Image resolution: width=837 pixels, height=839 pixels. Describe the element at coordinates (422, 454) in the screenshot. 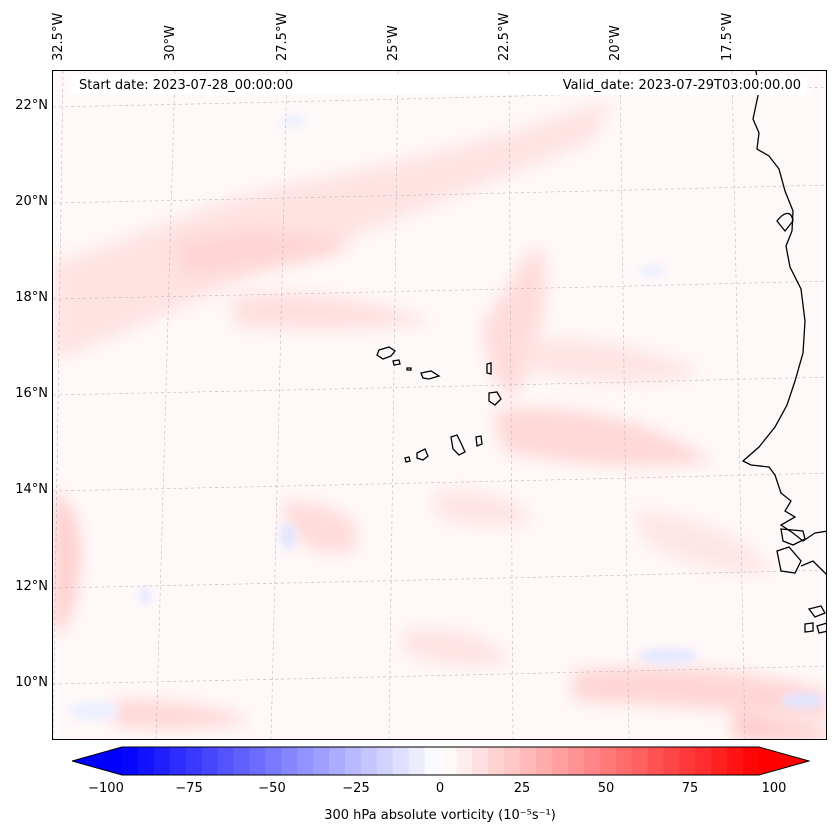

I see `island-fogo` at that location.